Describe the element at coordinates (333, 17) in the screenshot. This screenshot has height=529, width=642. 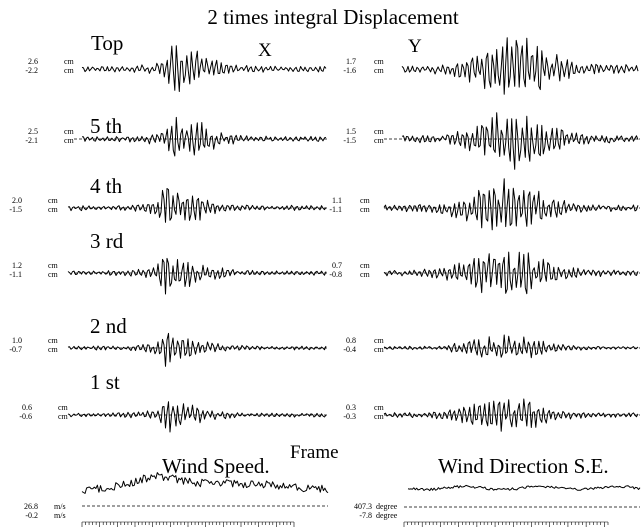
I see `chart-title: 2 times integral Displacement` at that location.